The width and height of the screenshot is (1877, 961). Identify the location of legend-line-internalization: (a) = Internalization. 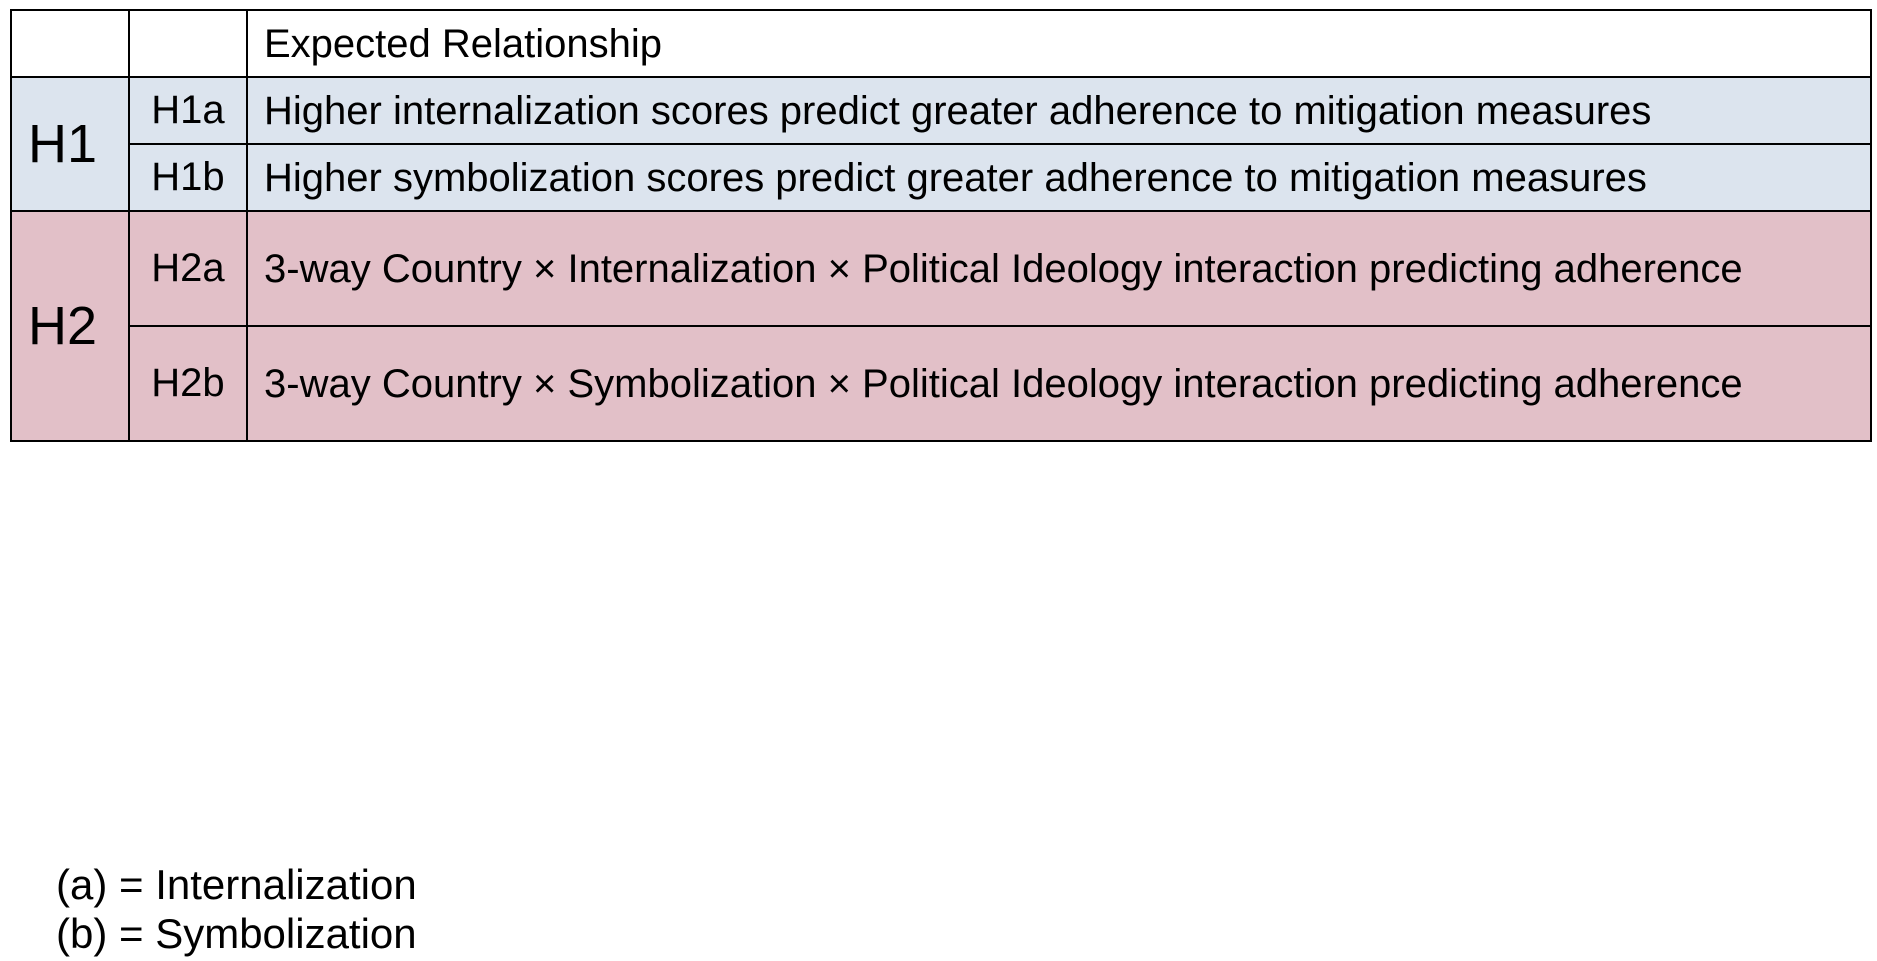
(236, 884).